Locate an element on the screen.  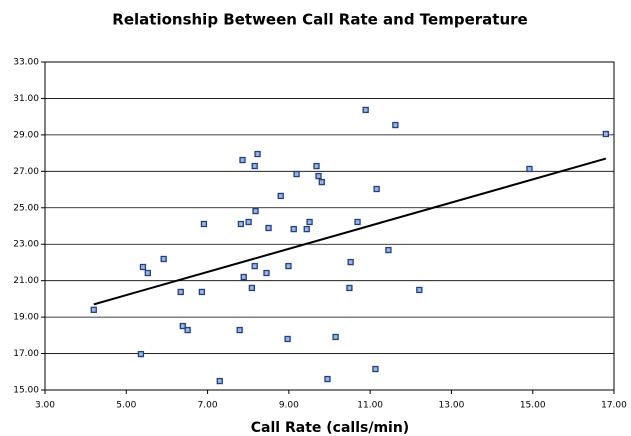
x-tick-label: 13.00 is located at coordinates (452, 406).